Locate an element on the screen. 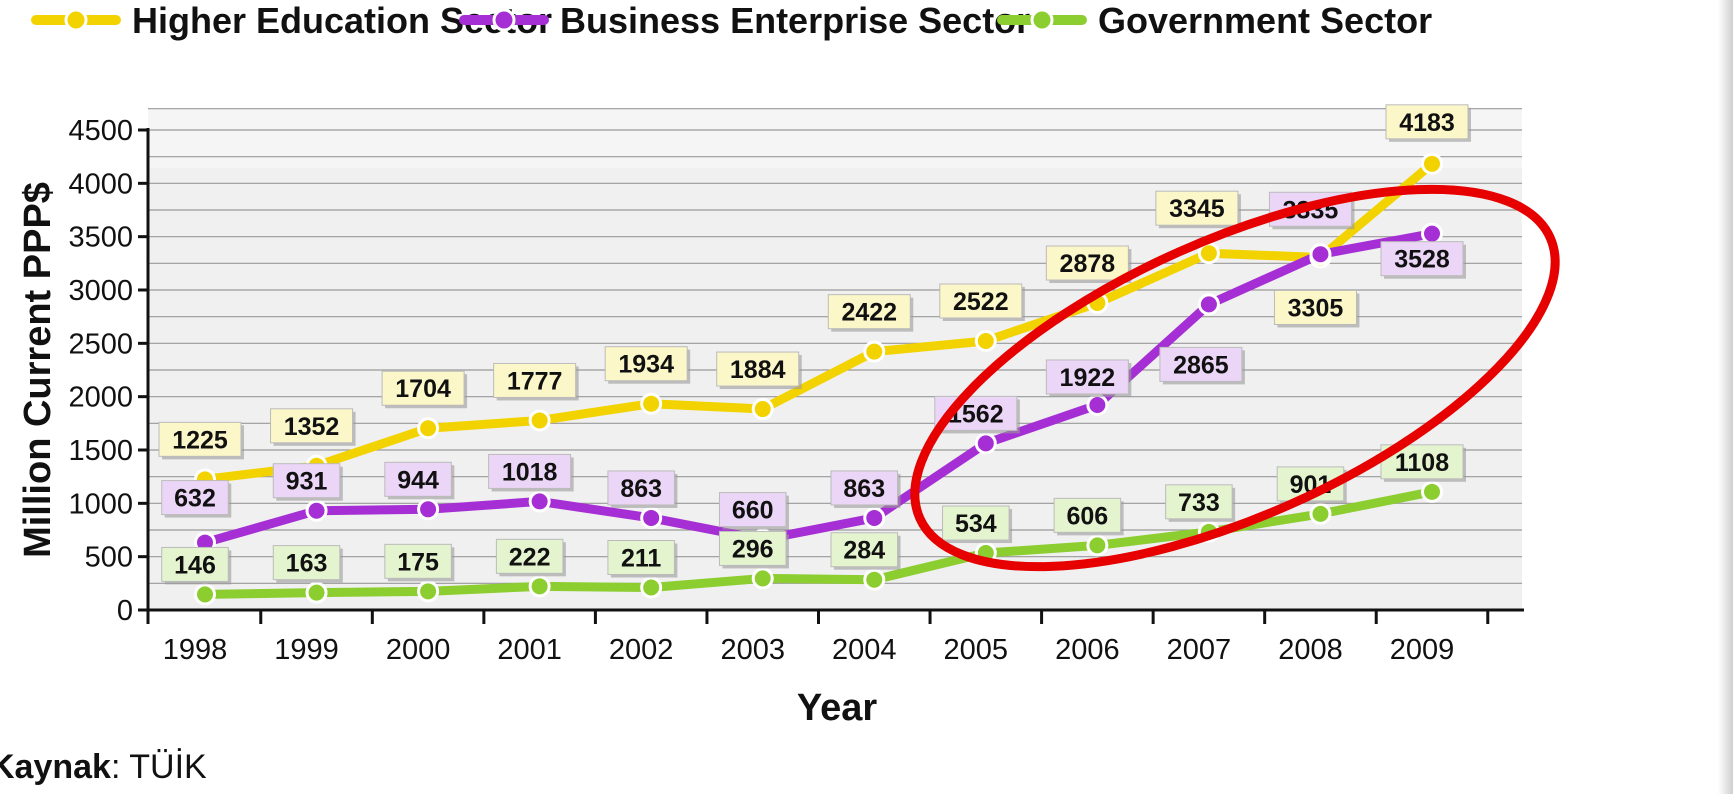 This screenshot has height=794, width=1733. data-label: 1225 is located at coordinates (201, 440).